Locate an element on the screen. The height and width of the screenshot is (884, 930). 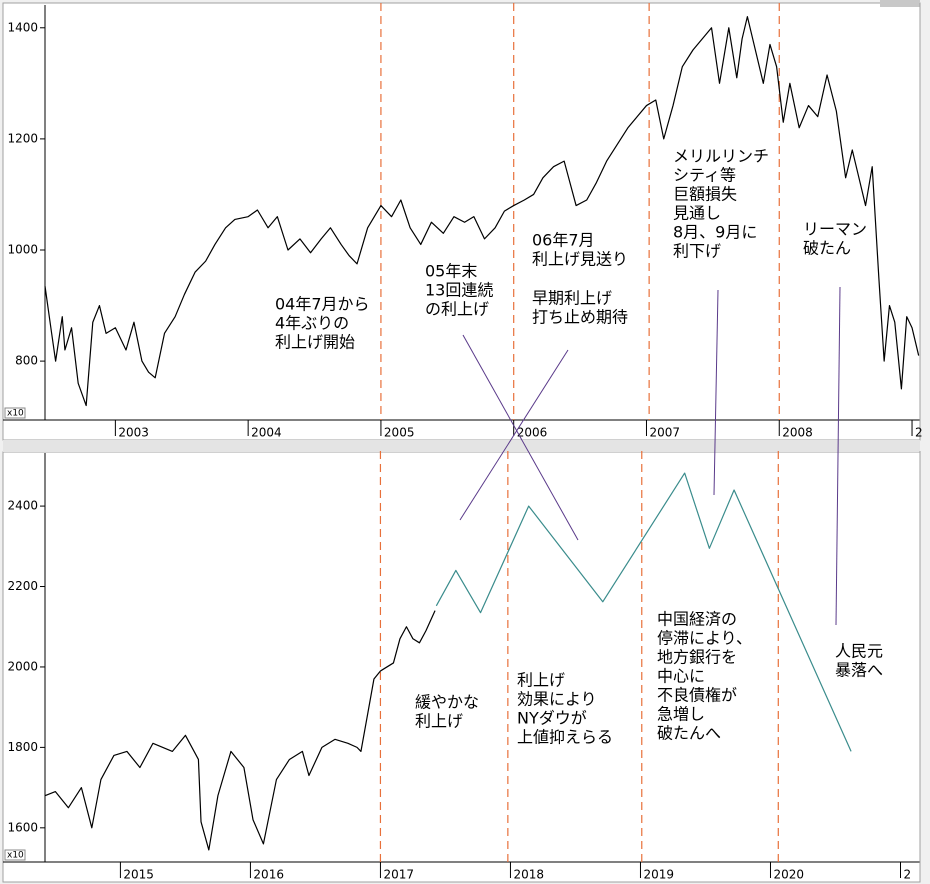
y-tick-label: 1400 is located at coordinates (22, 27).